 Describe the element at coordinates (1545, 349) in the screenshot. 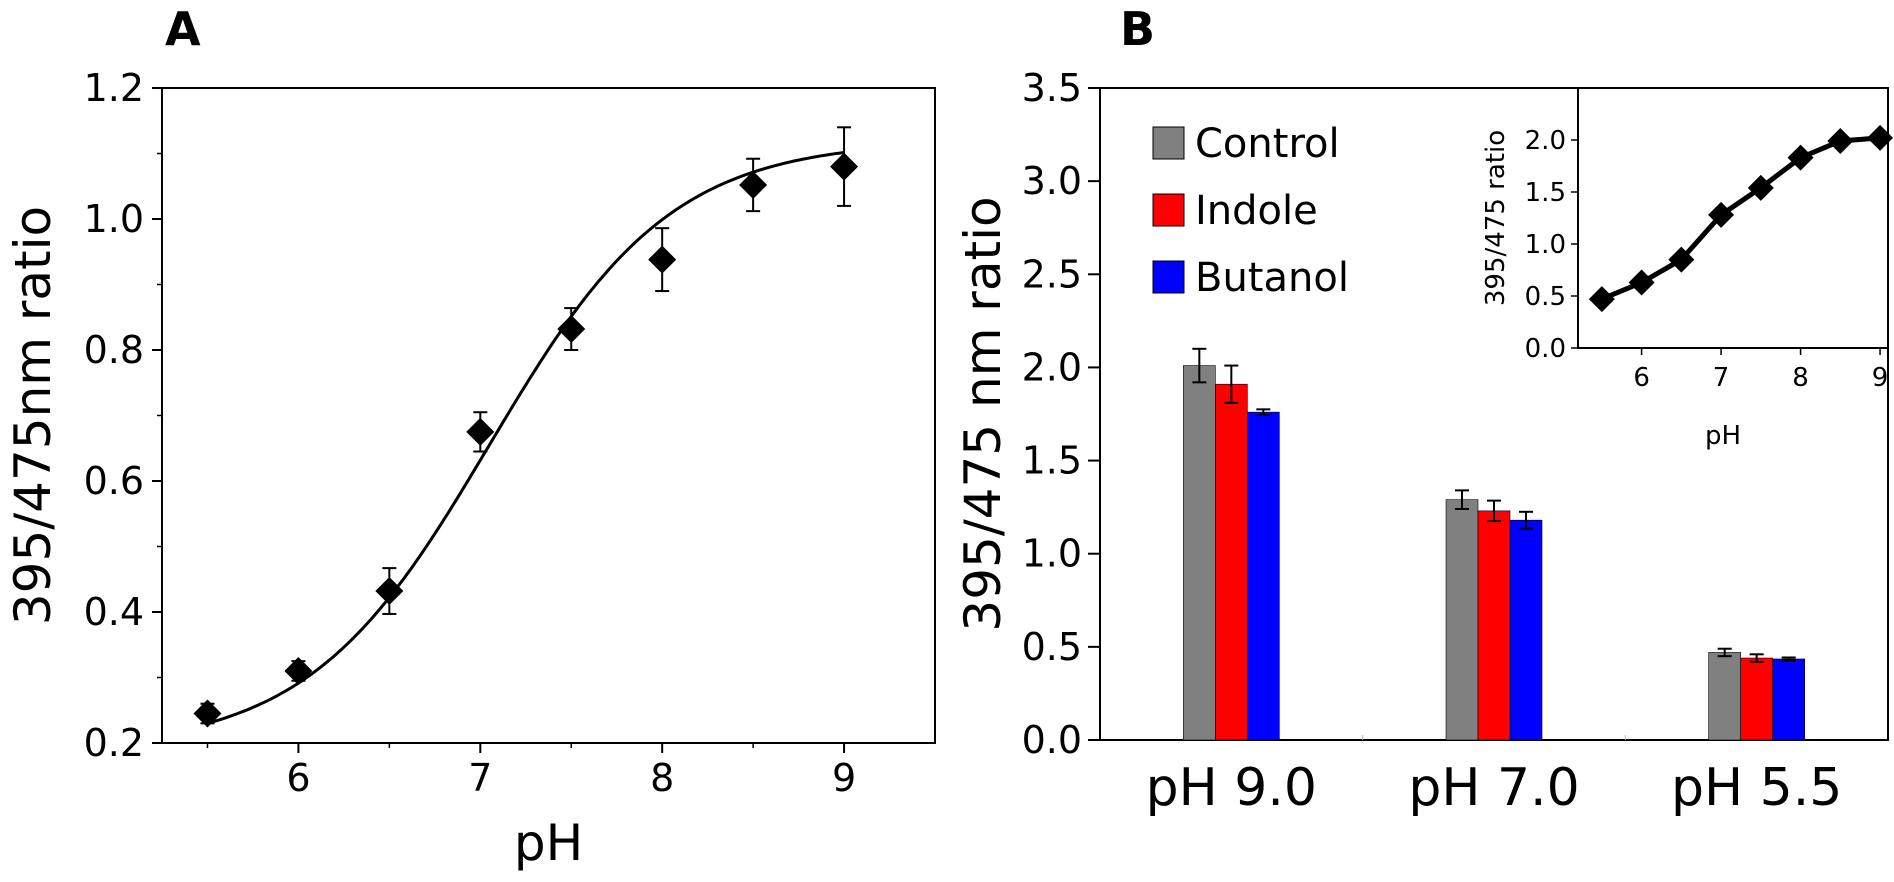

I see `inset-y-tick-label: 0.0` at that location.